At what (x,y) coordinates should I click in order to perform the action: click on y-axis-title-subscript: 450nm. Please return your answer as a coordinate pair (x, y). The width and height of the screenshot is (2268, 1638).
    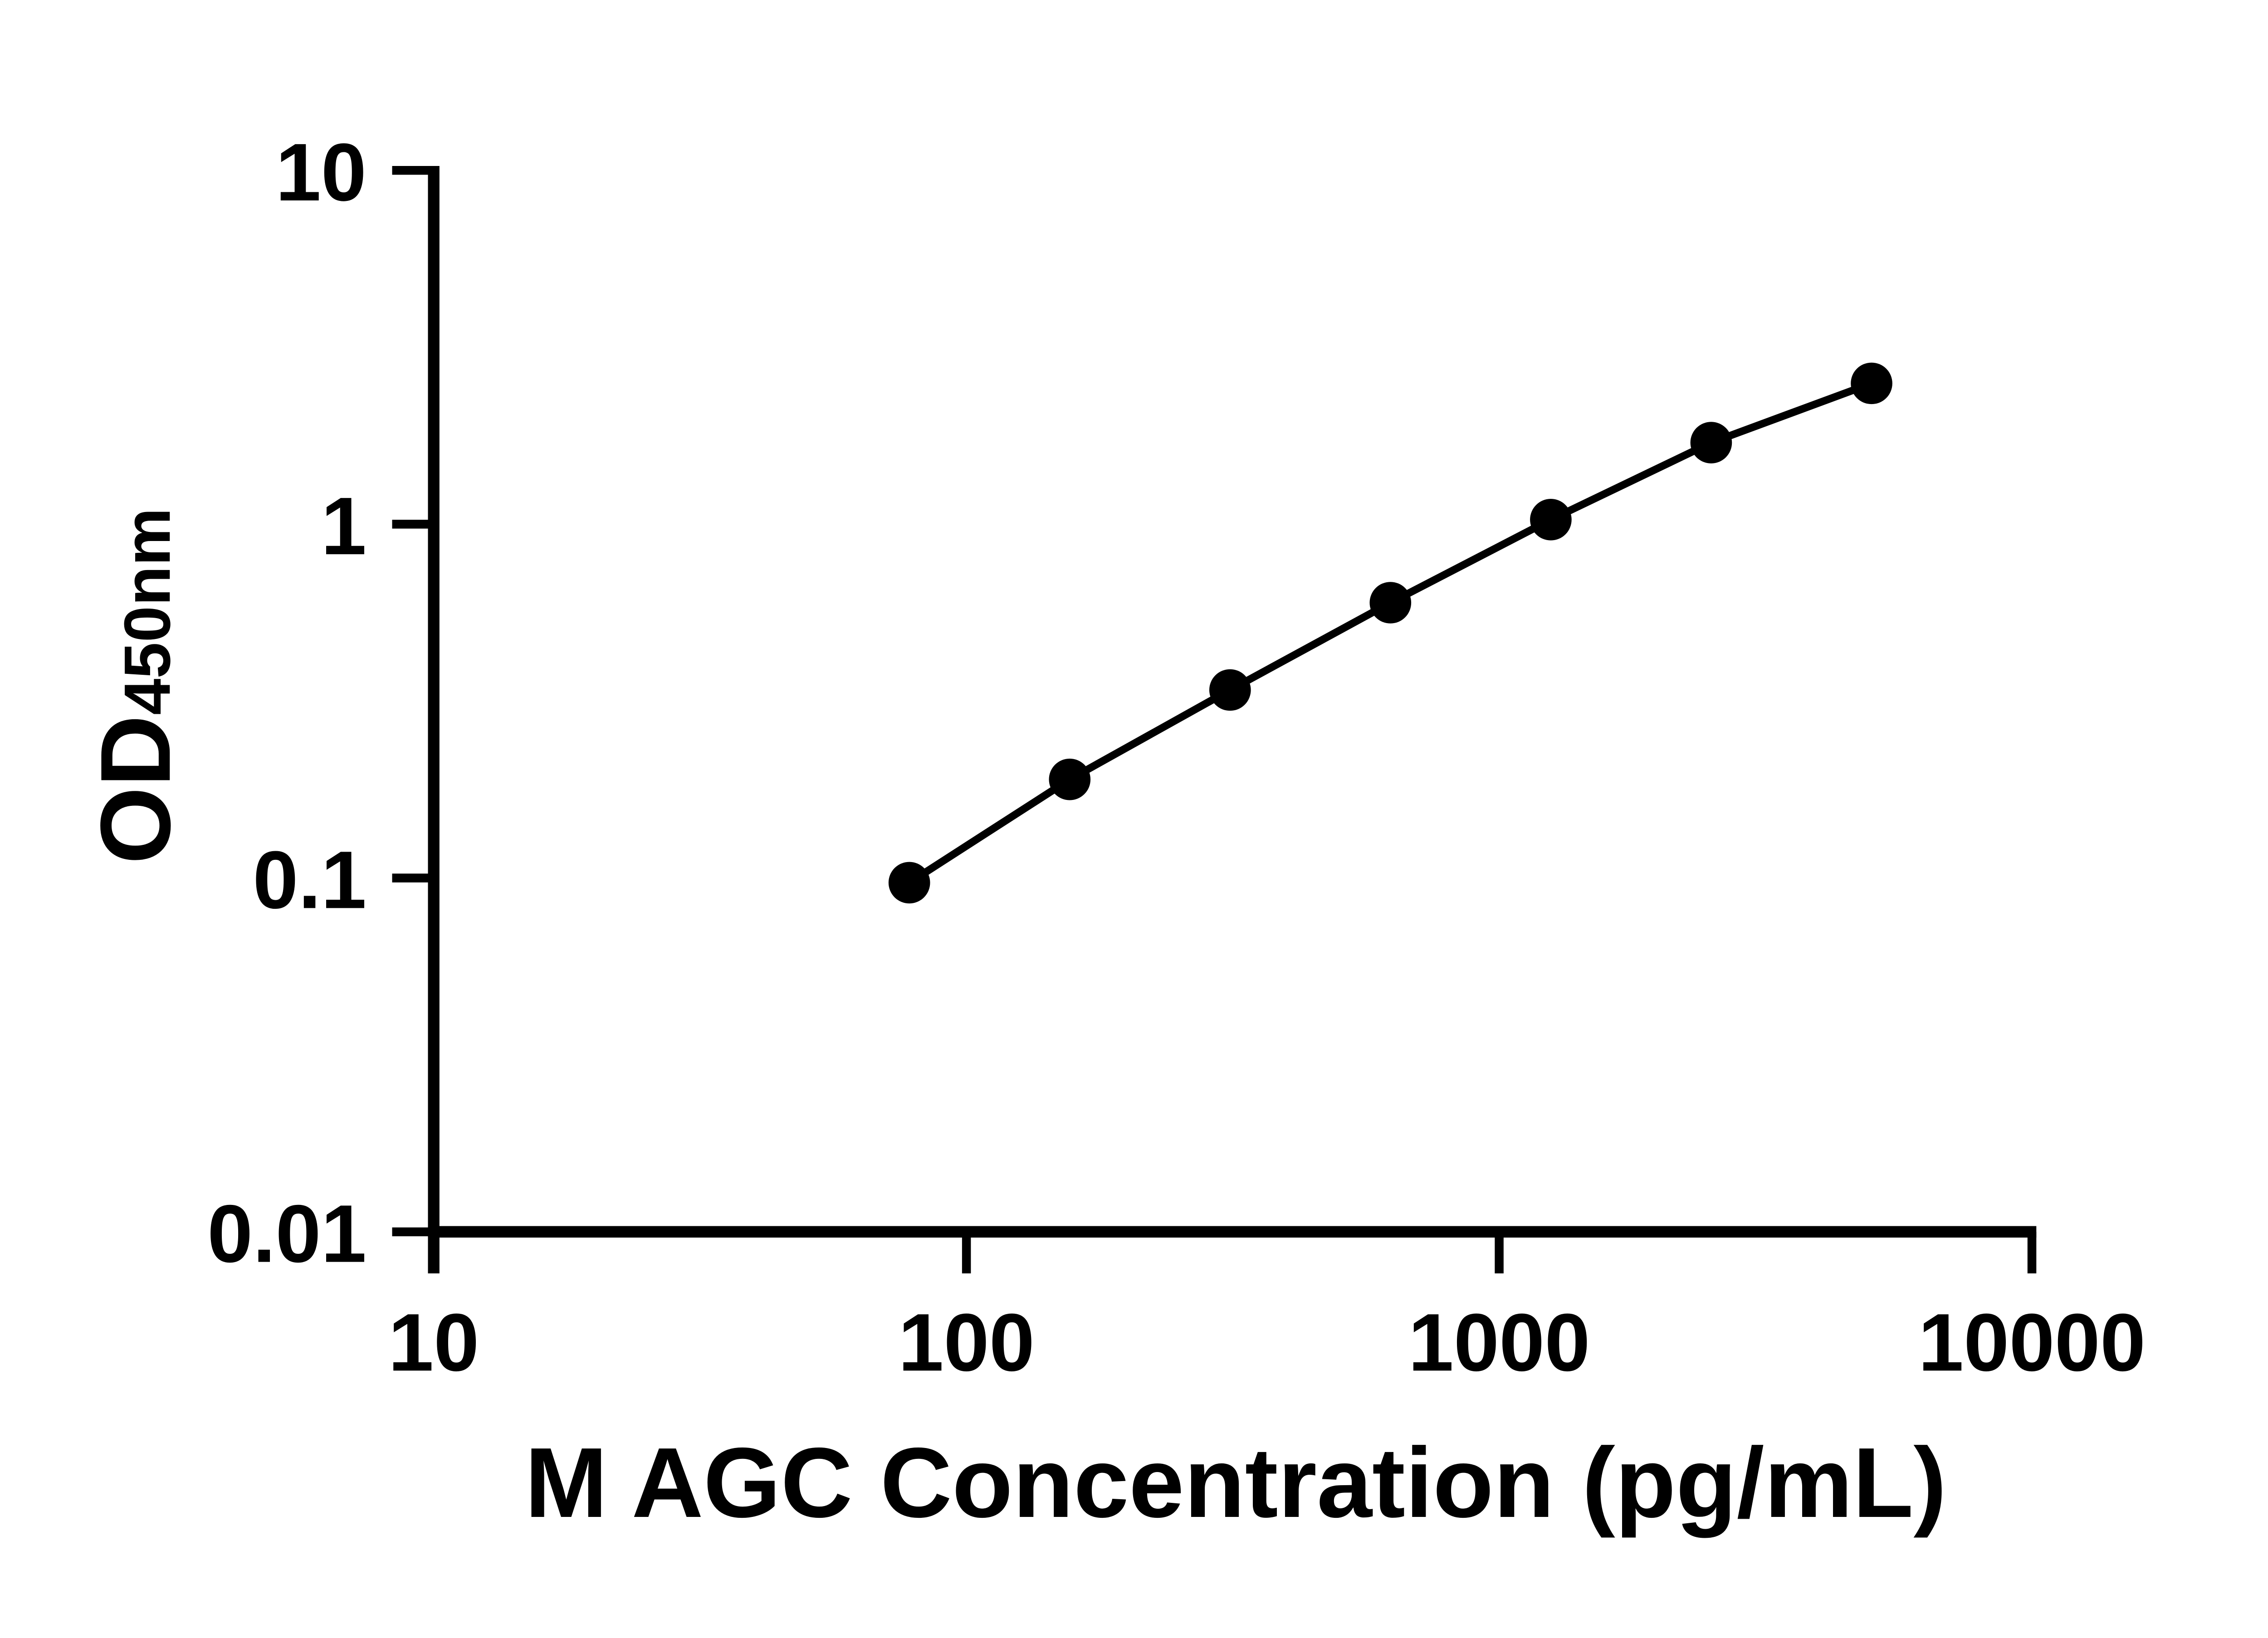
    Looking at the image, I should click on (147, 611).